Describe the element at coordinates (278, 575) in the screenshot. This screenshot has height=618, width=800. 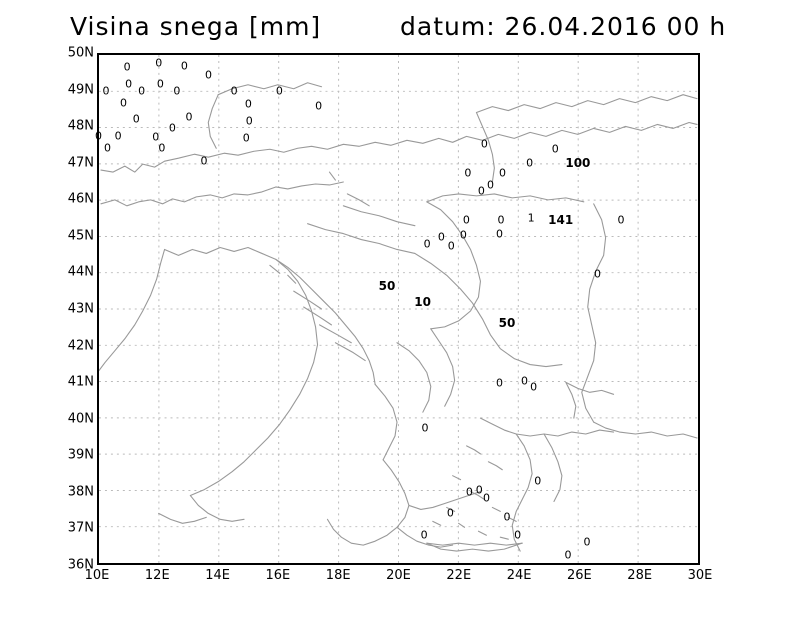
I see `x-axis-tick: 16E` at that location.